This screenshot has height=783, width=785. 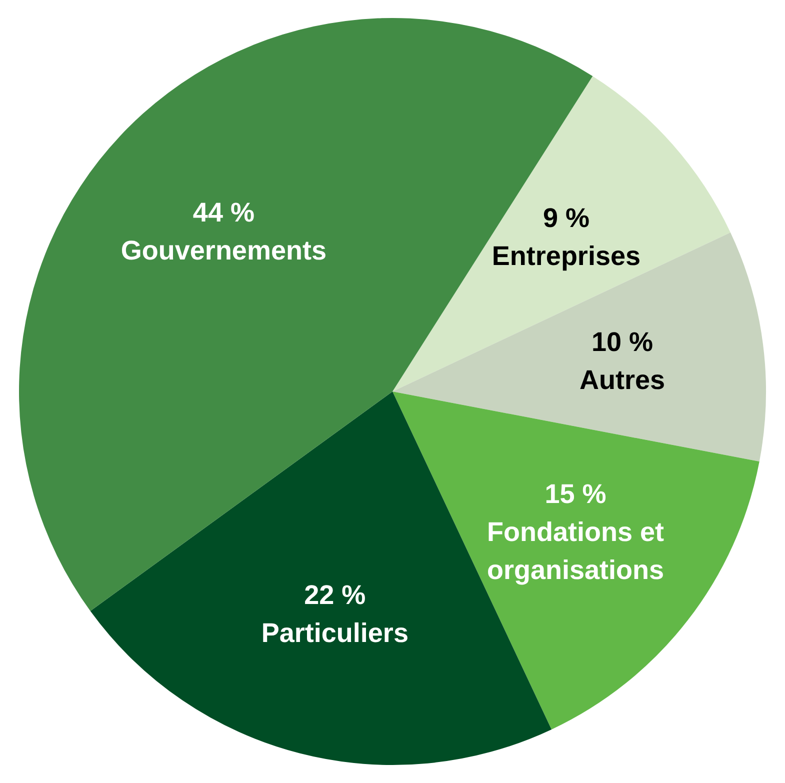 What do you see at coordinates (575, 550) in the screenshot?
I see `slice-label: Fondations et organisations` at bounding box center [575, 550].